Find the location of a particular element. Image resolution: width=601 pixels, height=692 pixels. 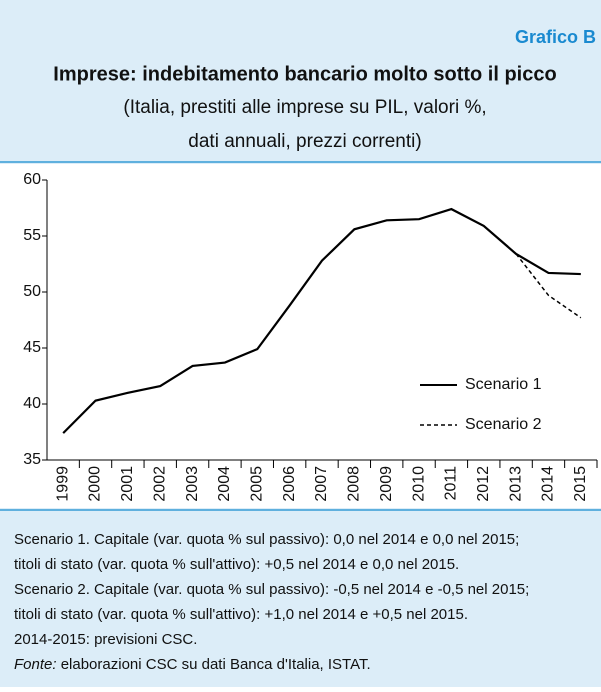

y-tick-label: 40 is located at coordinates (32, 403).